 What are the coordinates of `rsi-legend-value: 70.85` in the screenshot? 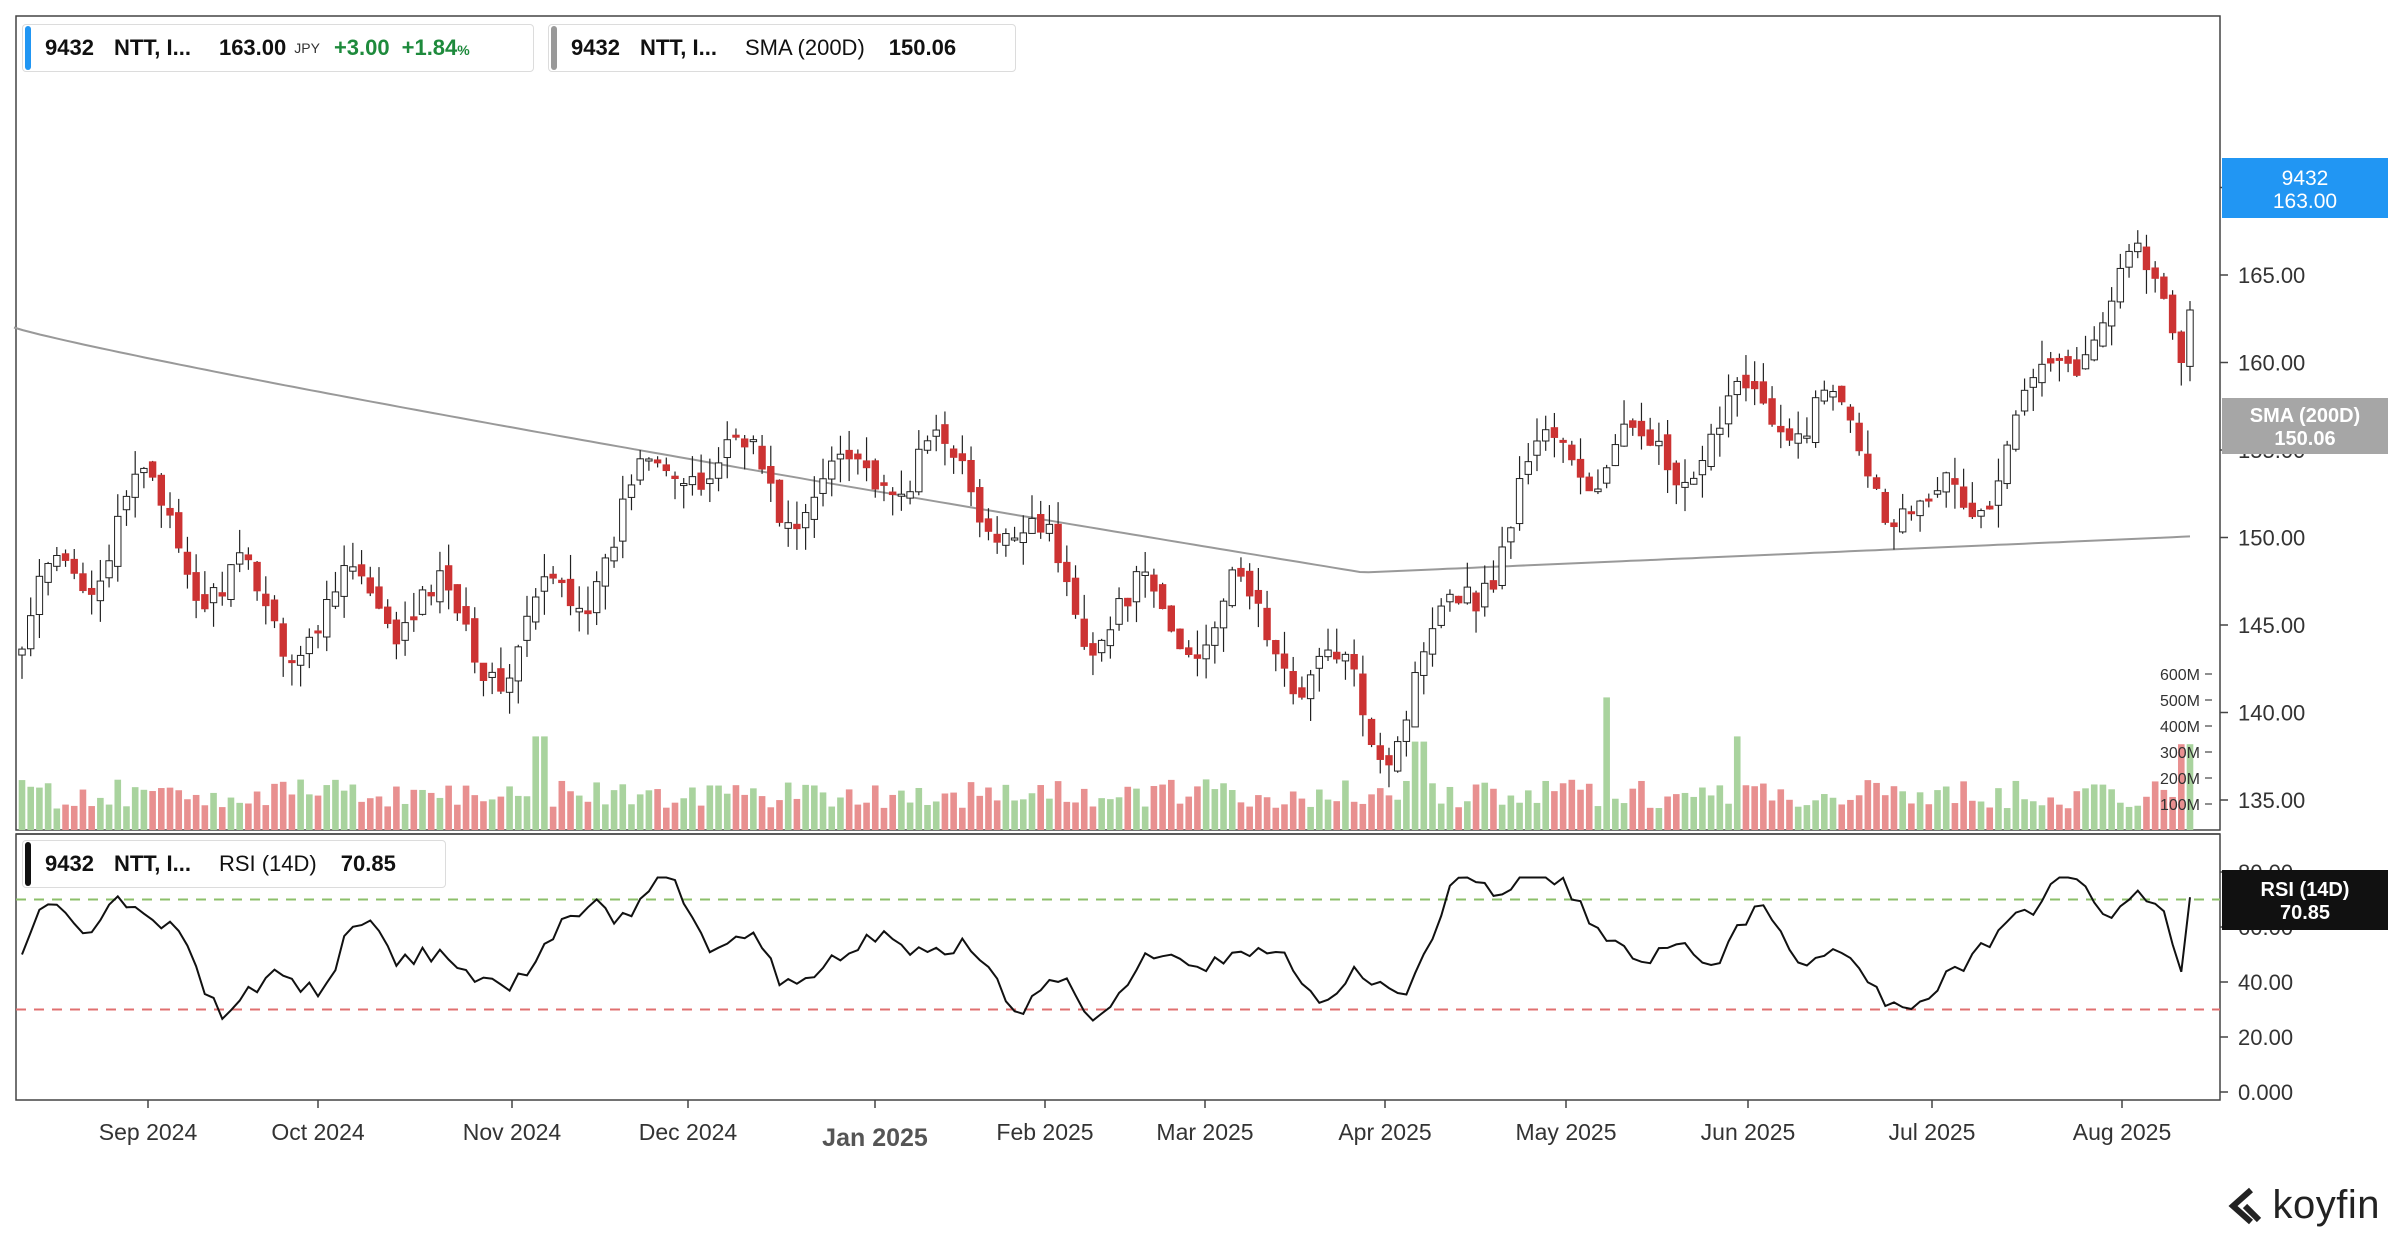 It's located at (368, 863).